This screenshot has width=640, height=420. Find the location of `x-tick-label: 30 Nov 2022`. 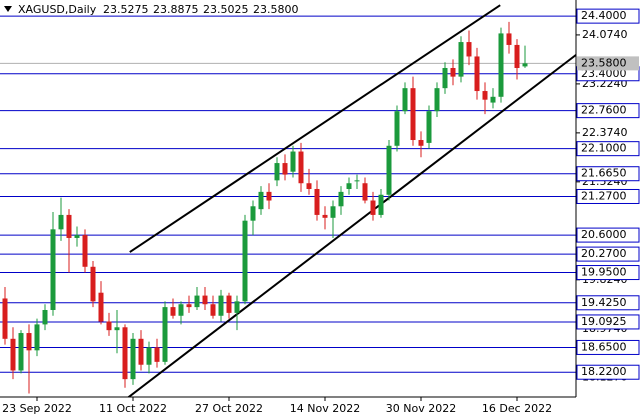

x-tick-label: 30 Nov 2022 is located at coordinates (421, 408).